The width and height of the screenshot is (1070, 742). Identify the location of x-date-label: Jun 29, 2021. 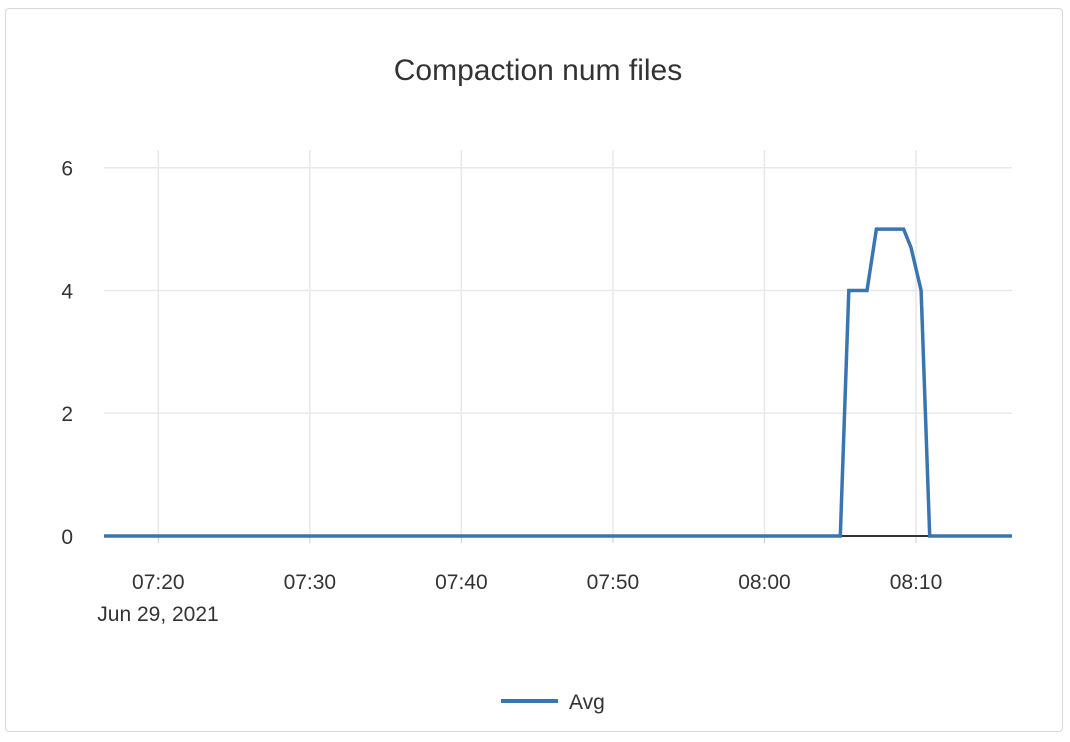
(157, 614).